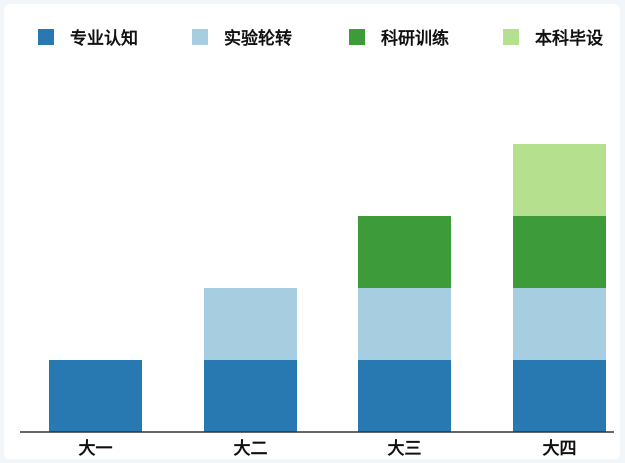 The width and height of the screenshot is (625, 463). I want to click on legend: 专业认知 实验轮转 科研训练 本科毕设, so click(320, 38).